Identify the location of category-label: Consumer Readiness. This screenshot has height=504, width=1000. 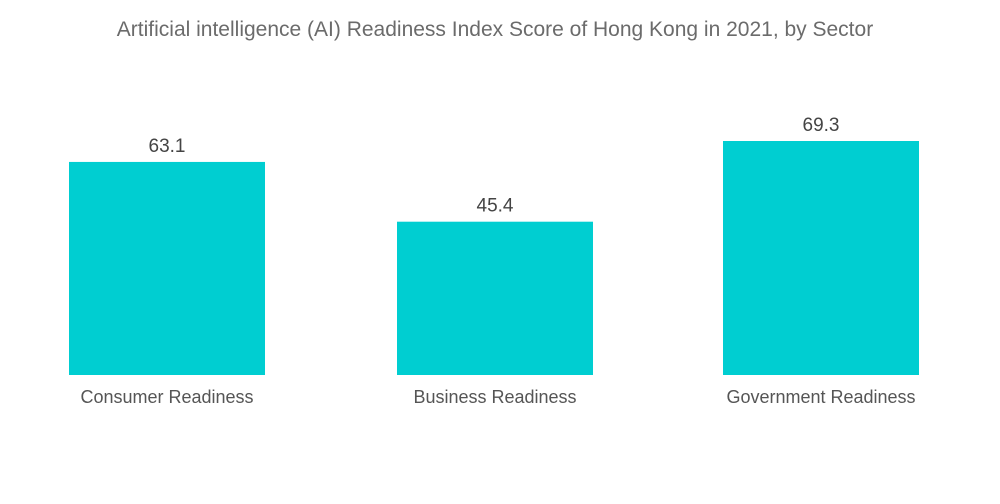
(166, 397).